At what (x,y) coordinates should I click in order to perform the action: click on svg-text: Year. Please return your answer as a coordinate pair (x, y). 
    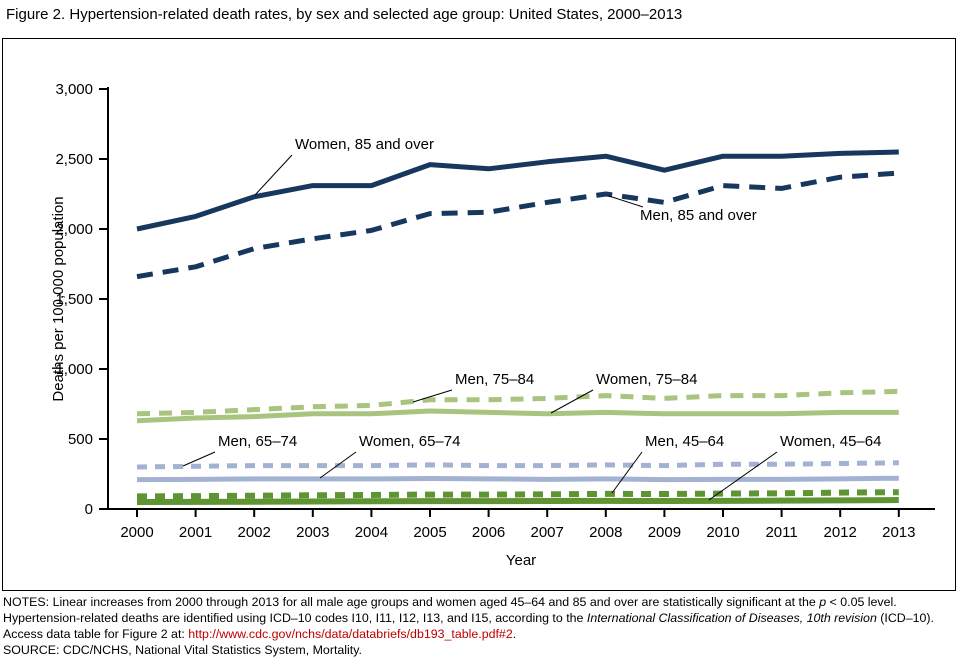
    Looking at the image, I should click on (521, 560).